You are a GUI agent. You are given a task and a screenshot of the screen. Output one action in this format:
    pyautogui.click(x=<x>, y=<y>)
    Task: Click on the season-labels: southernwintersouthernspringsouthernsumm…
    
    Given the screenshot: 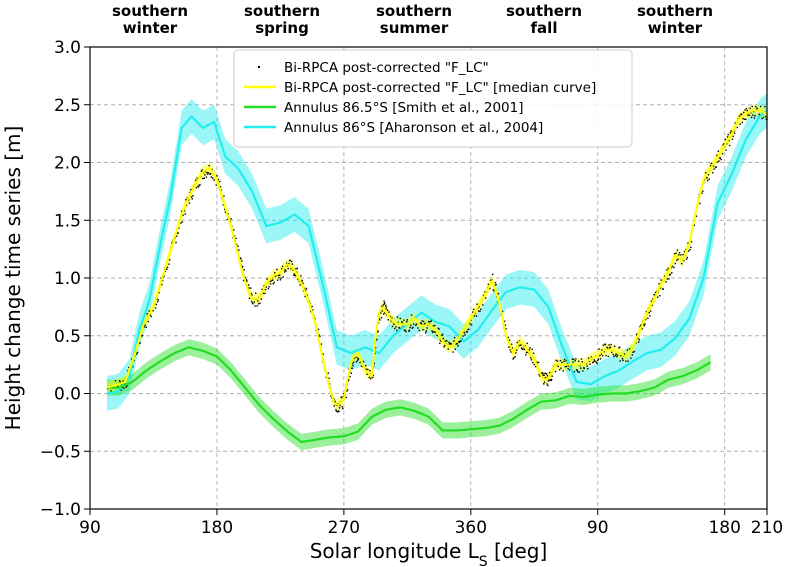 What is the action you would take?
    pyautogui.click(x=412, y=19)
    